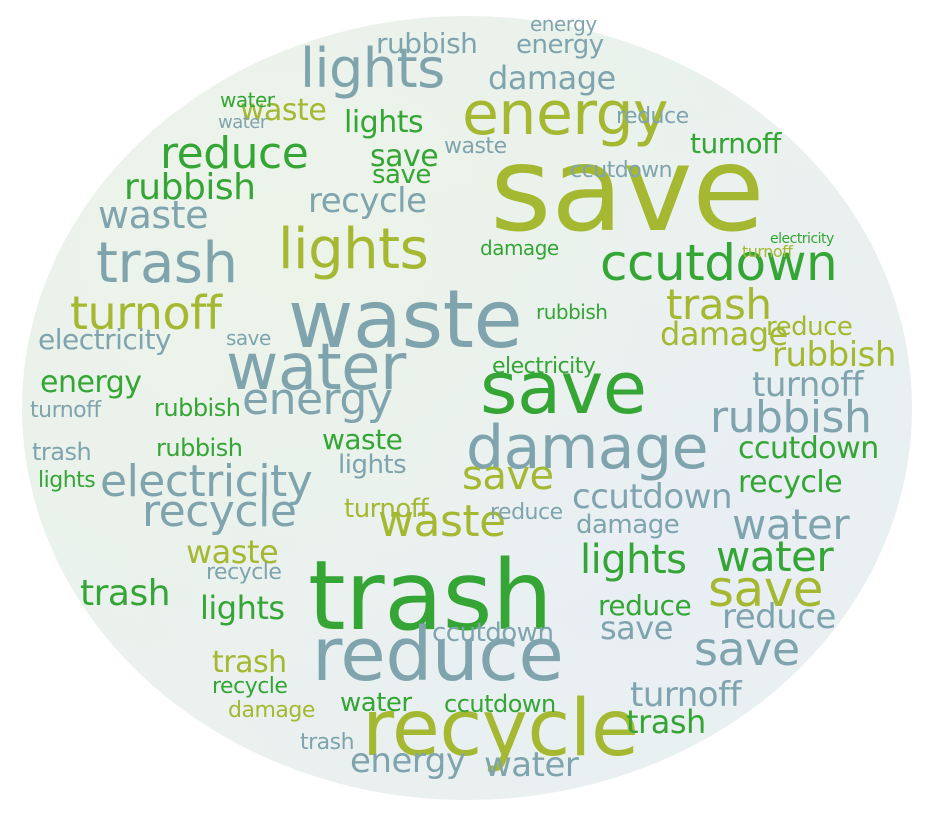  What do you see at coordinates (91, 382) in the screenshot?
I see `word-energy-left: energy` at bounding box center [91, 382].